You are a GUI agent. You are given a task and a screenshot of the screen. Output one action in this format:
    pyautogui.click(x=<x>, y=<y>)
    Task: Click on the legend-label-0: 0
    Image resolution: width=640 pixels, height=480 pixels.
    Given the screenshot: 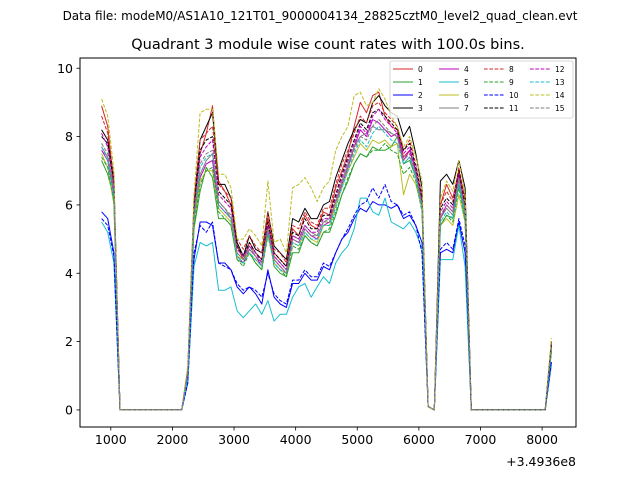 What is the action you would take?
    pyautogui.click(x=420, y=69)
    